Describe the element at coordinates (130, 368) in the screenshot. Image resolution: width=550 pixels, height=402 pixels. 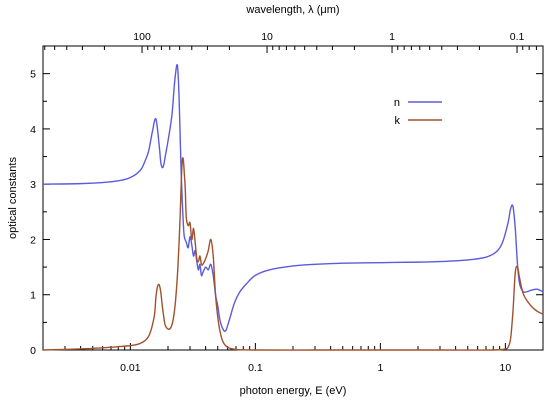
I see `x-tick-label: 0.01` at that location.